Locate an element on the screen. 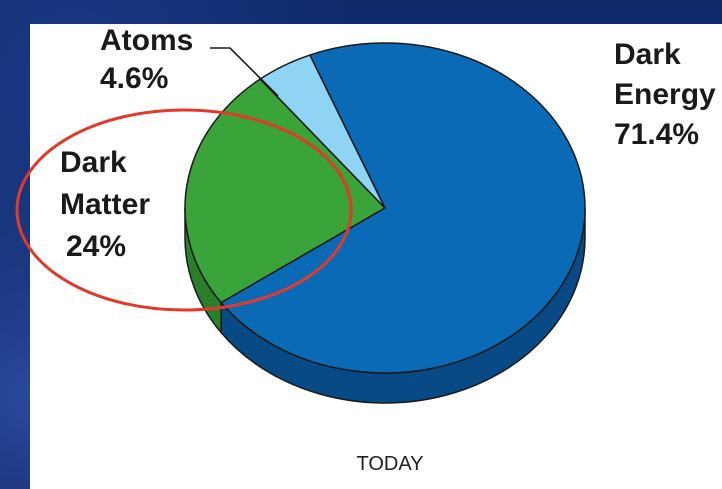  atoms-leader-line is located at coordinates (244, 72).